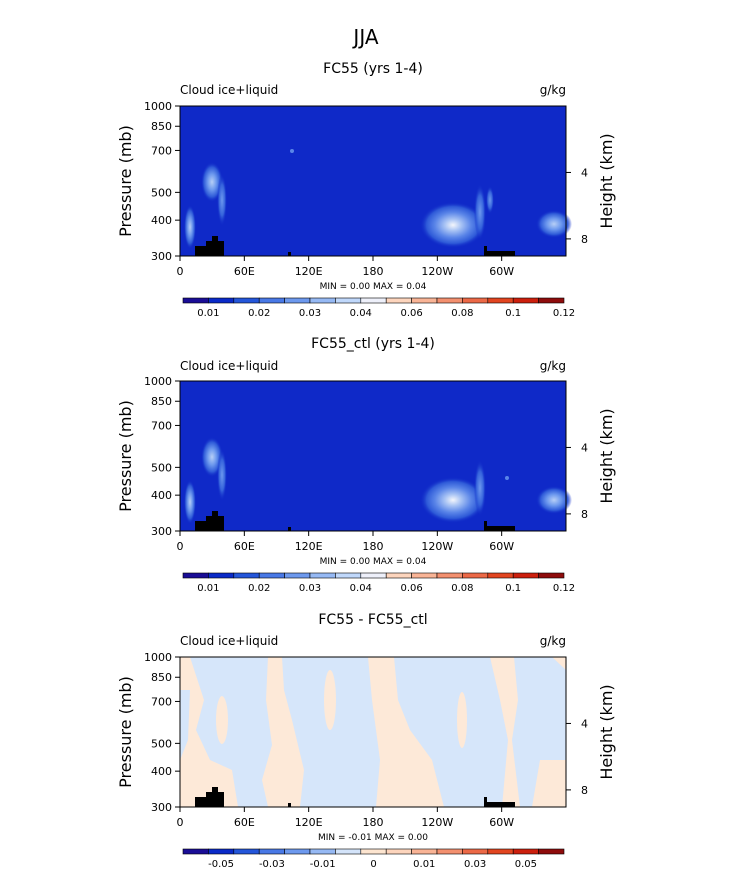 The height and width of the screenshot is (872, 733). What do you see at coordinates (584, 514) in the screenshot?
I see `y2-tick-label: 8` at bounding box center [584, 514].